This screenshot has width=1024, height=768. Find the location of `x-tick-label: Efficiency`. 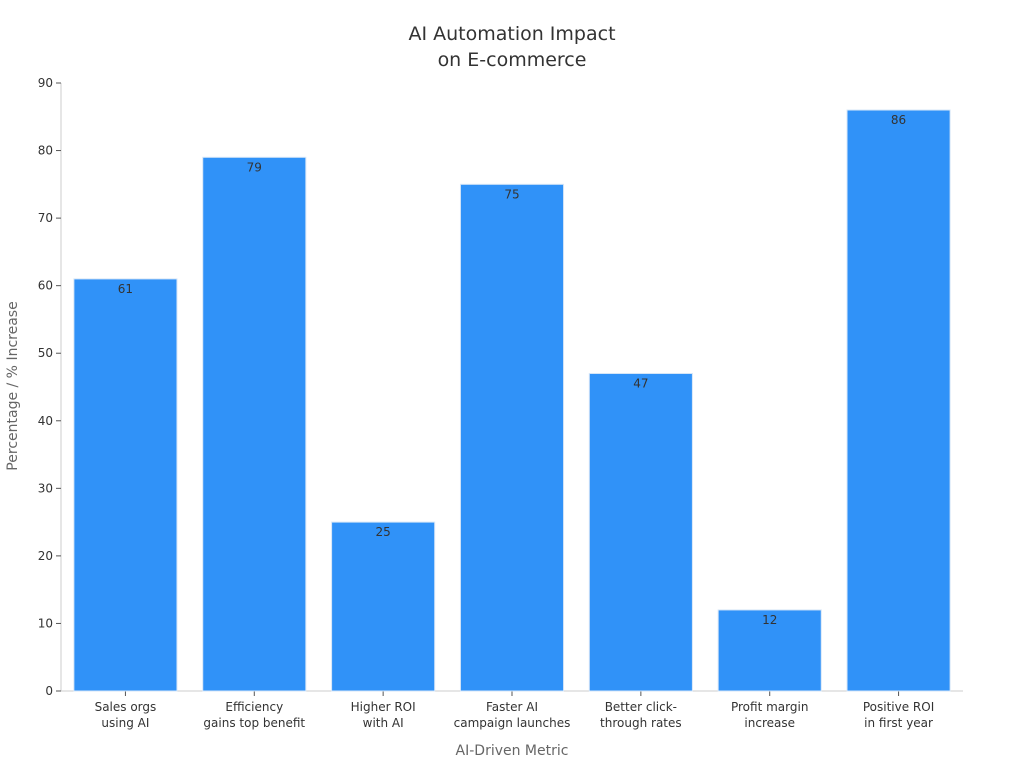

x-tick-label: Efficiency is located at coordinates (254, 707).